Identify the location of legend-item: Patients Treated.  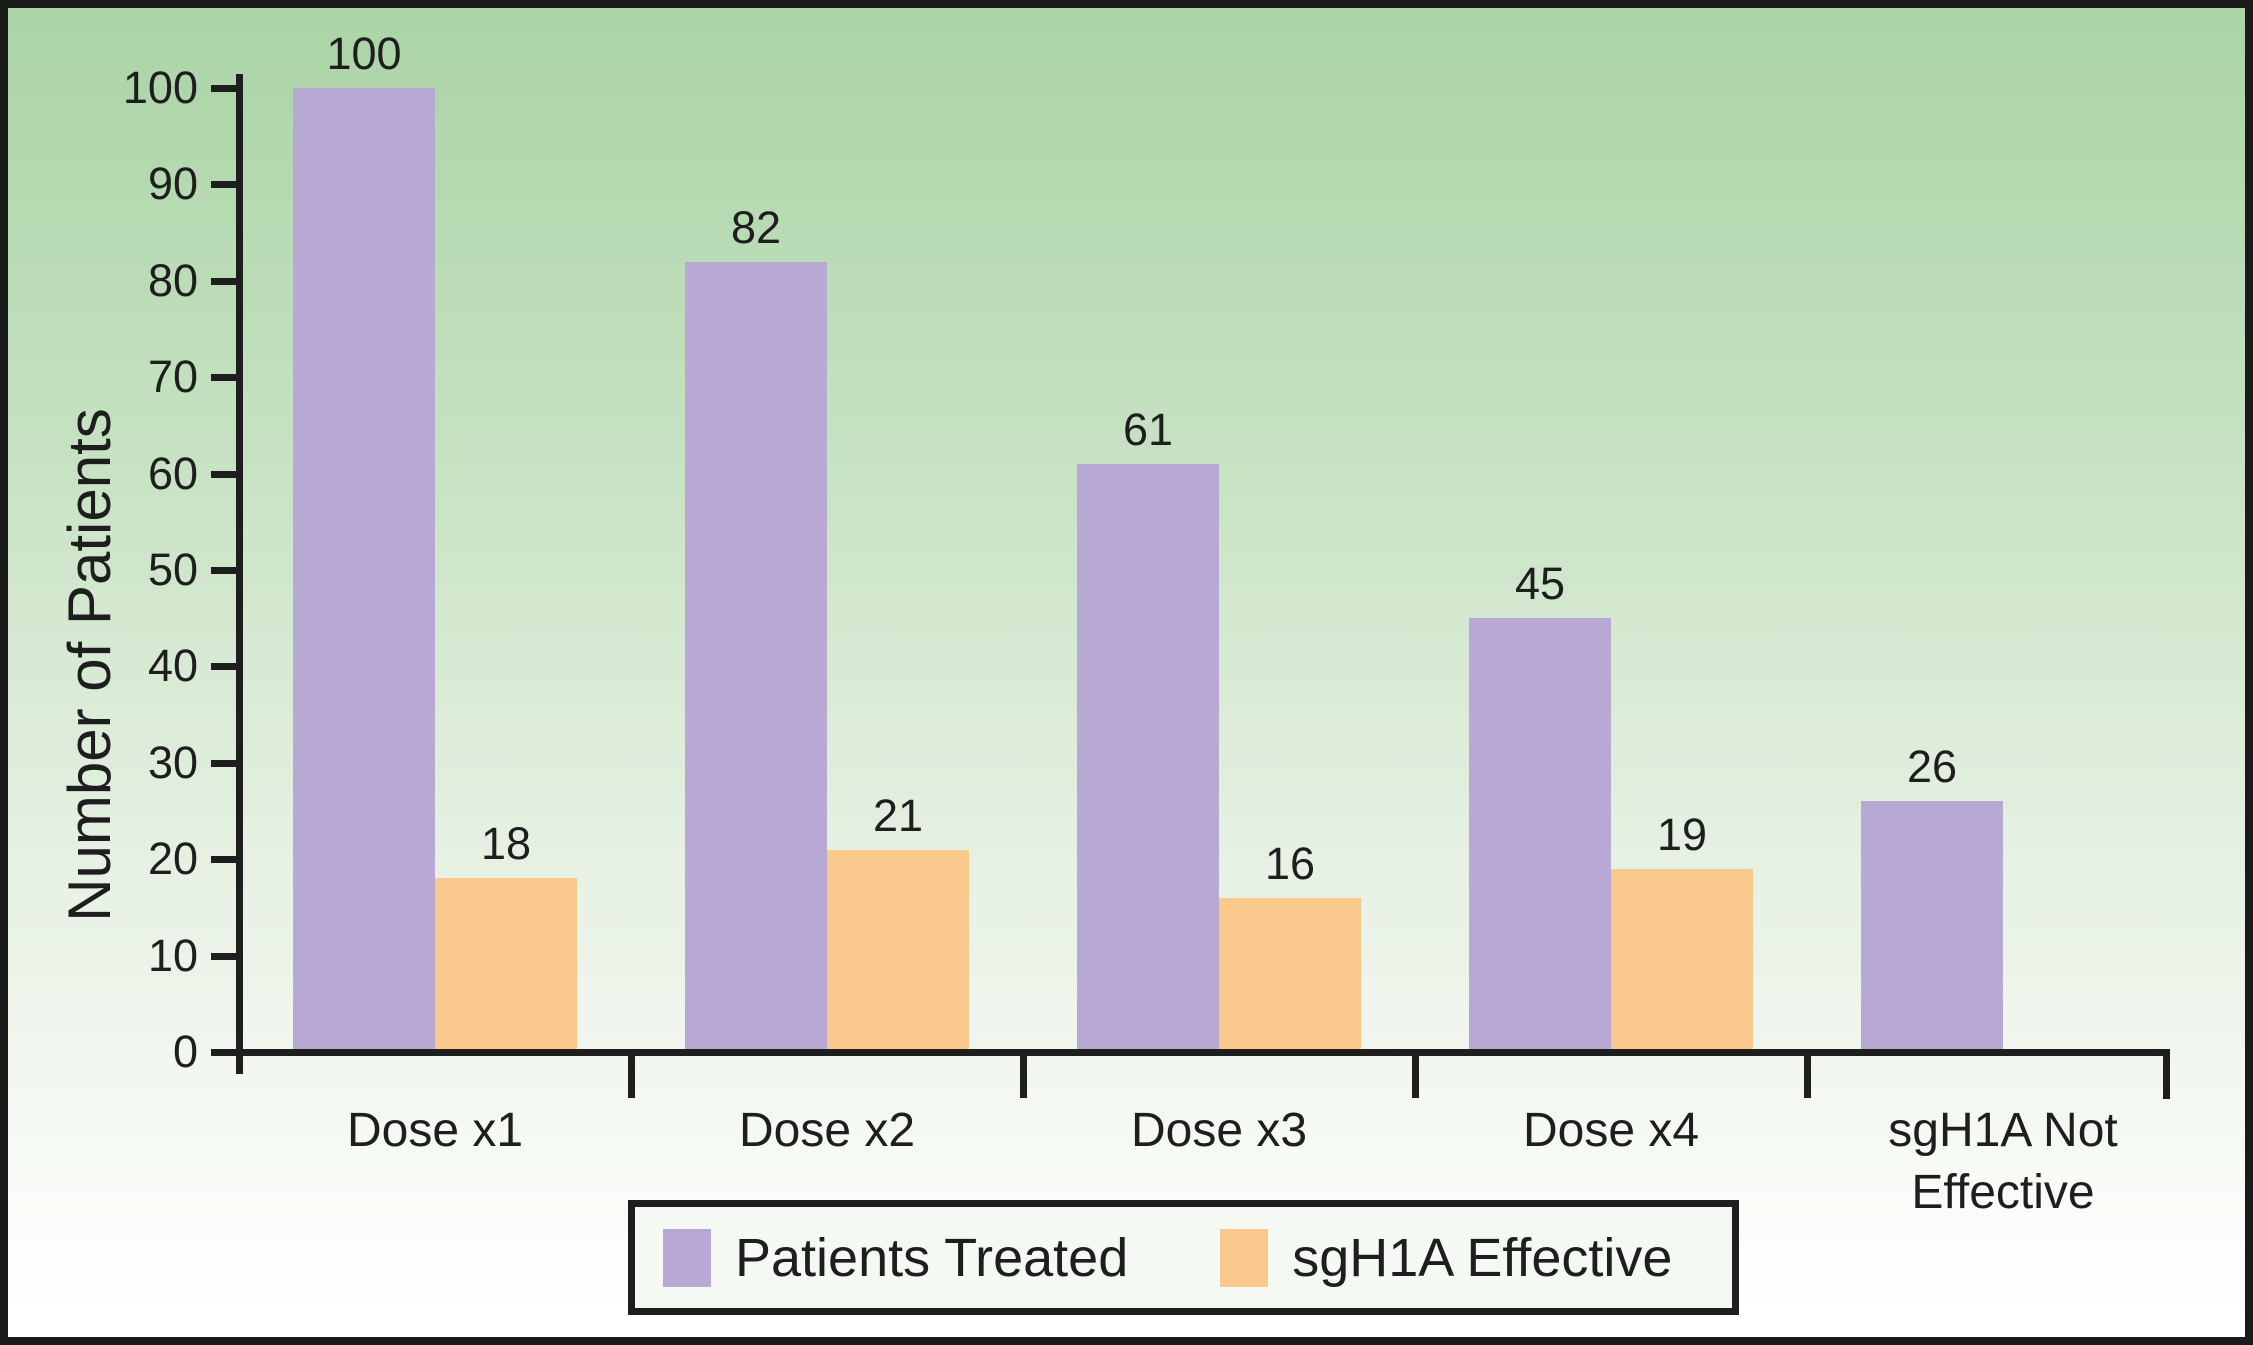
(895, 1258).